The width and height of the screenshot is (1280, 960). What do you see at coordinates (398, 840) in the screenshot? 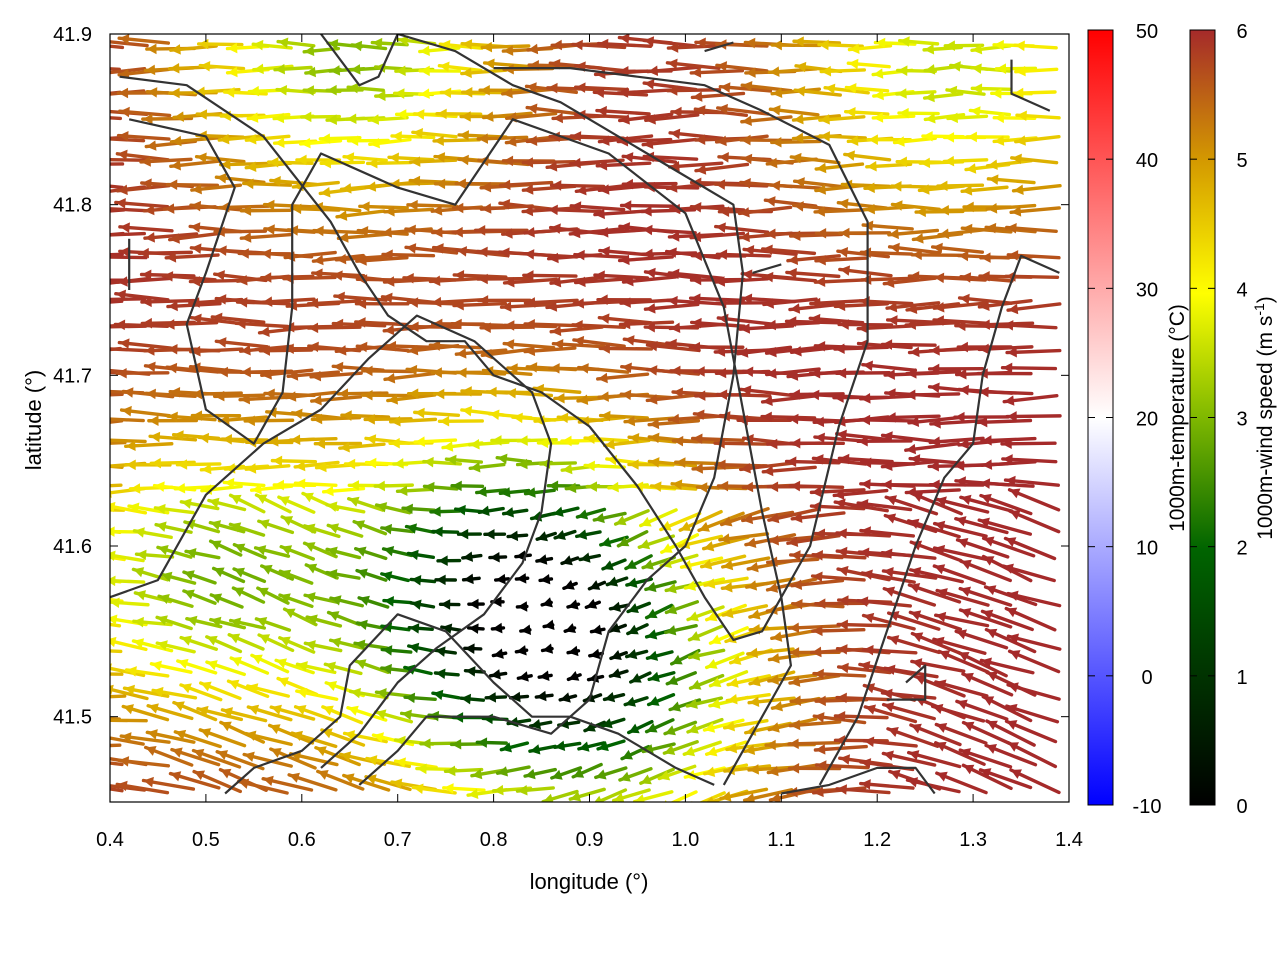
I see `x-tick-label: 0.7` at bounding box center [398, 840].